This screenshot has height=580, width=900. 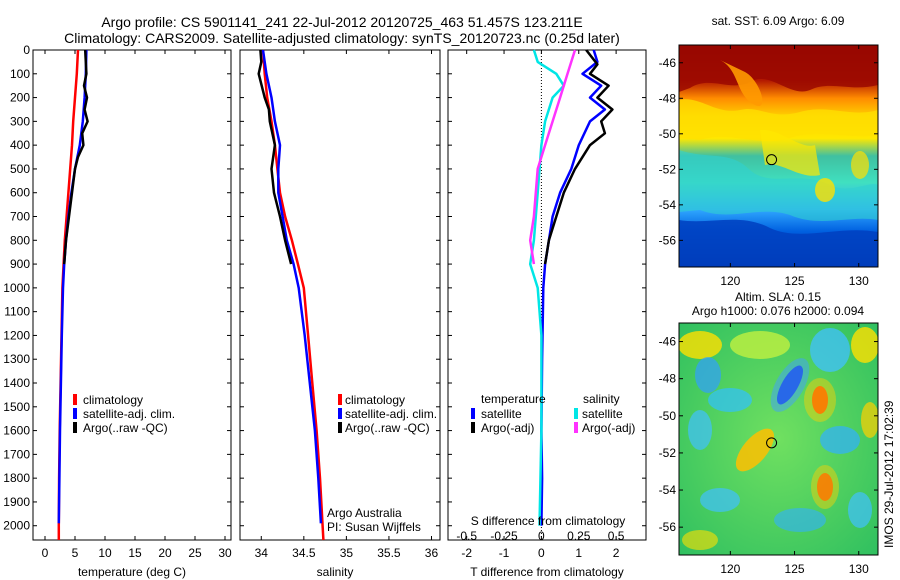 What do you see at coordinates (578, 157) in the screenshot?
I see `series-line-temperature-argo-adj-` at bounding box center [578, 157].